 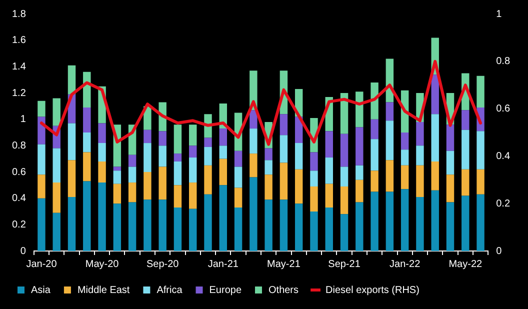 I want to click on x-tick-label: Sep-20, so click(x=163, y=264).